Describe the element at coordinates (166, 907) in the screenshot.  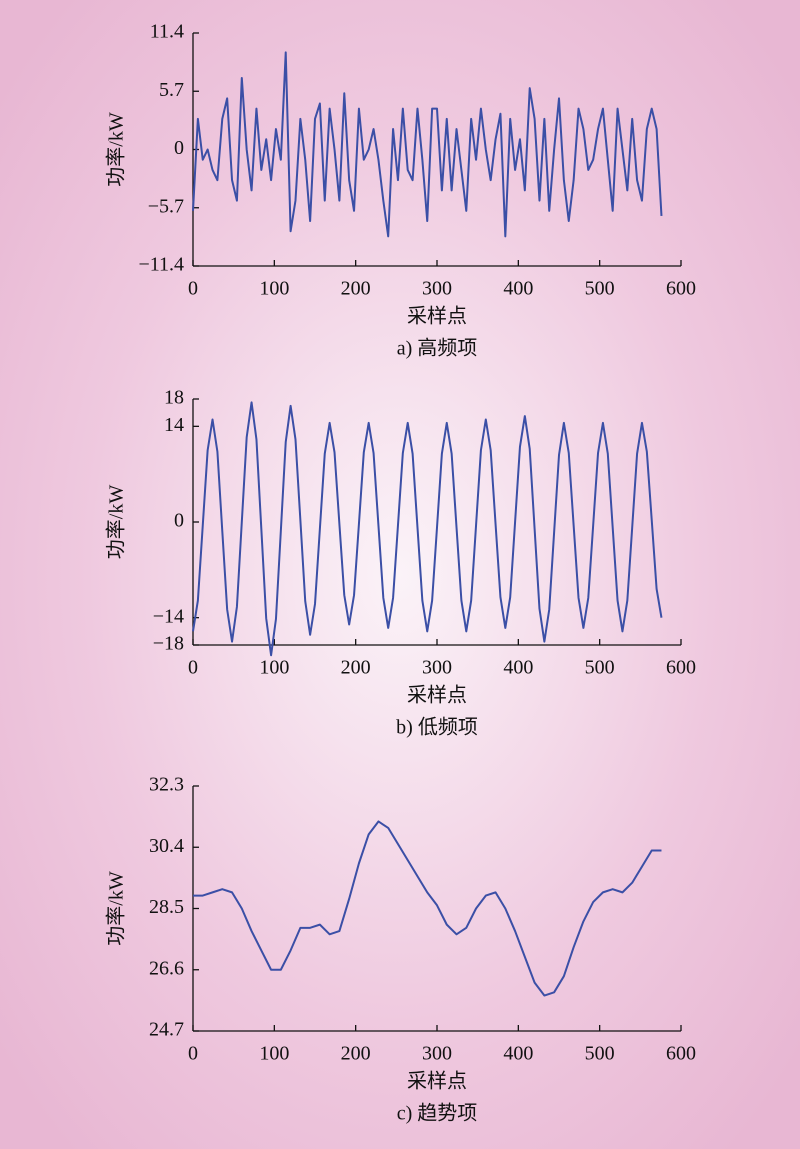
I see `y-tick-label: 28.5` at that location.